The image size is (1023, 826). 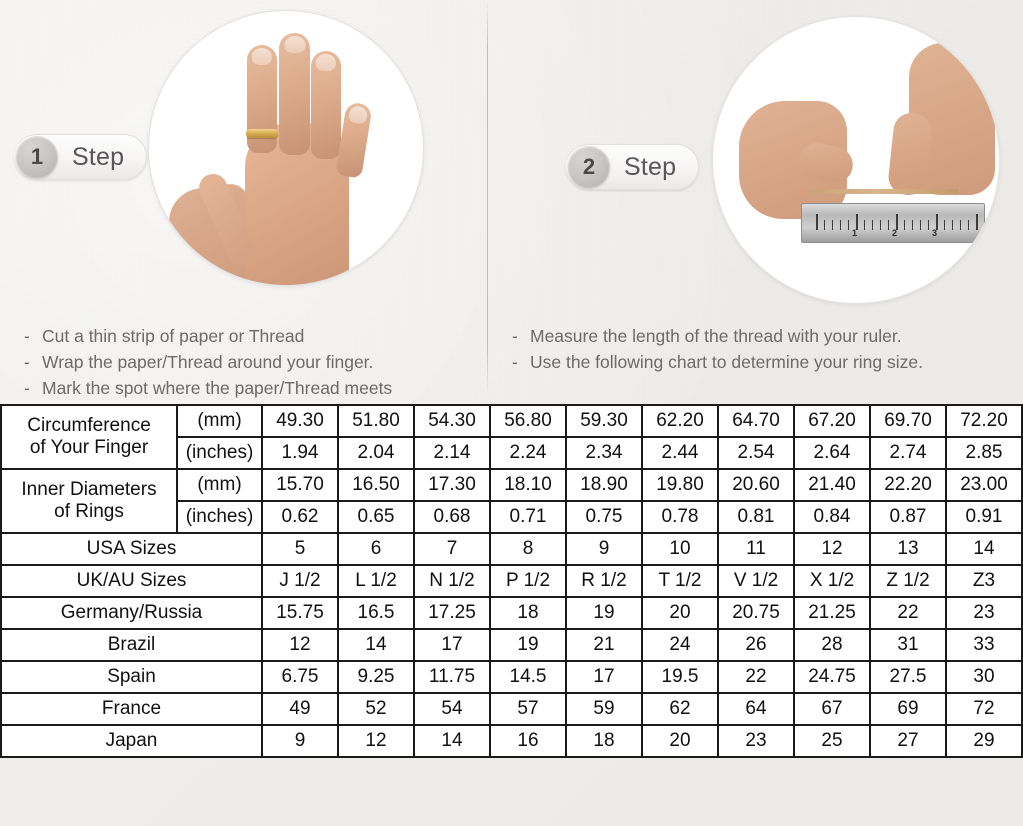 What do you see at coordinates (680, 645) in the screenshot?
I see `table-cell: 24` at bounding box center [680, 645].